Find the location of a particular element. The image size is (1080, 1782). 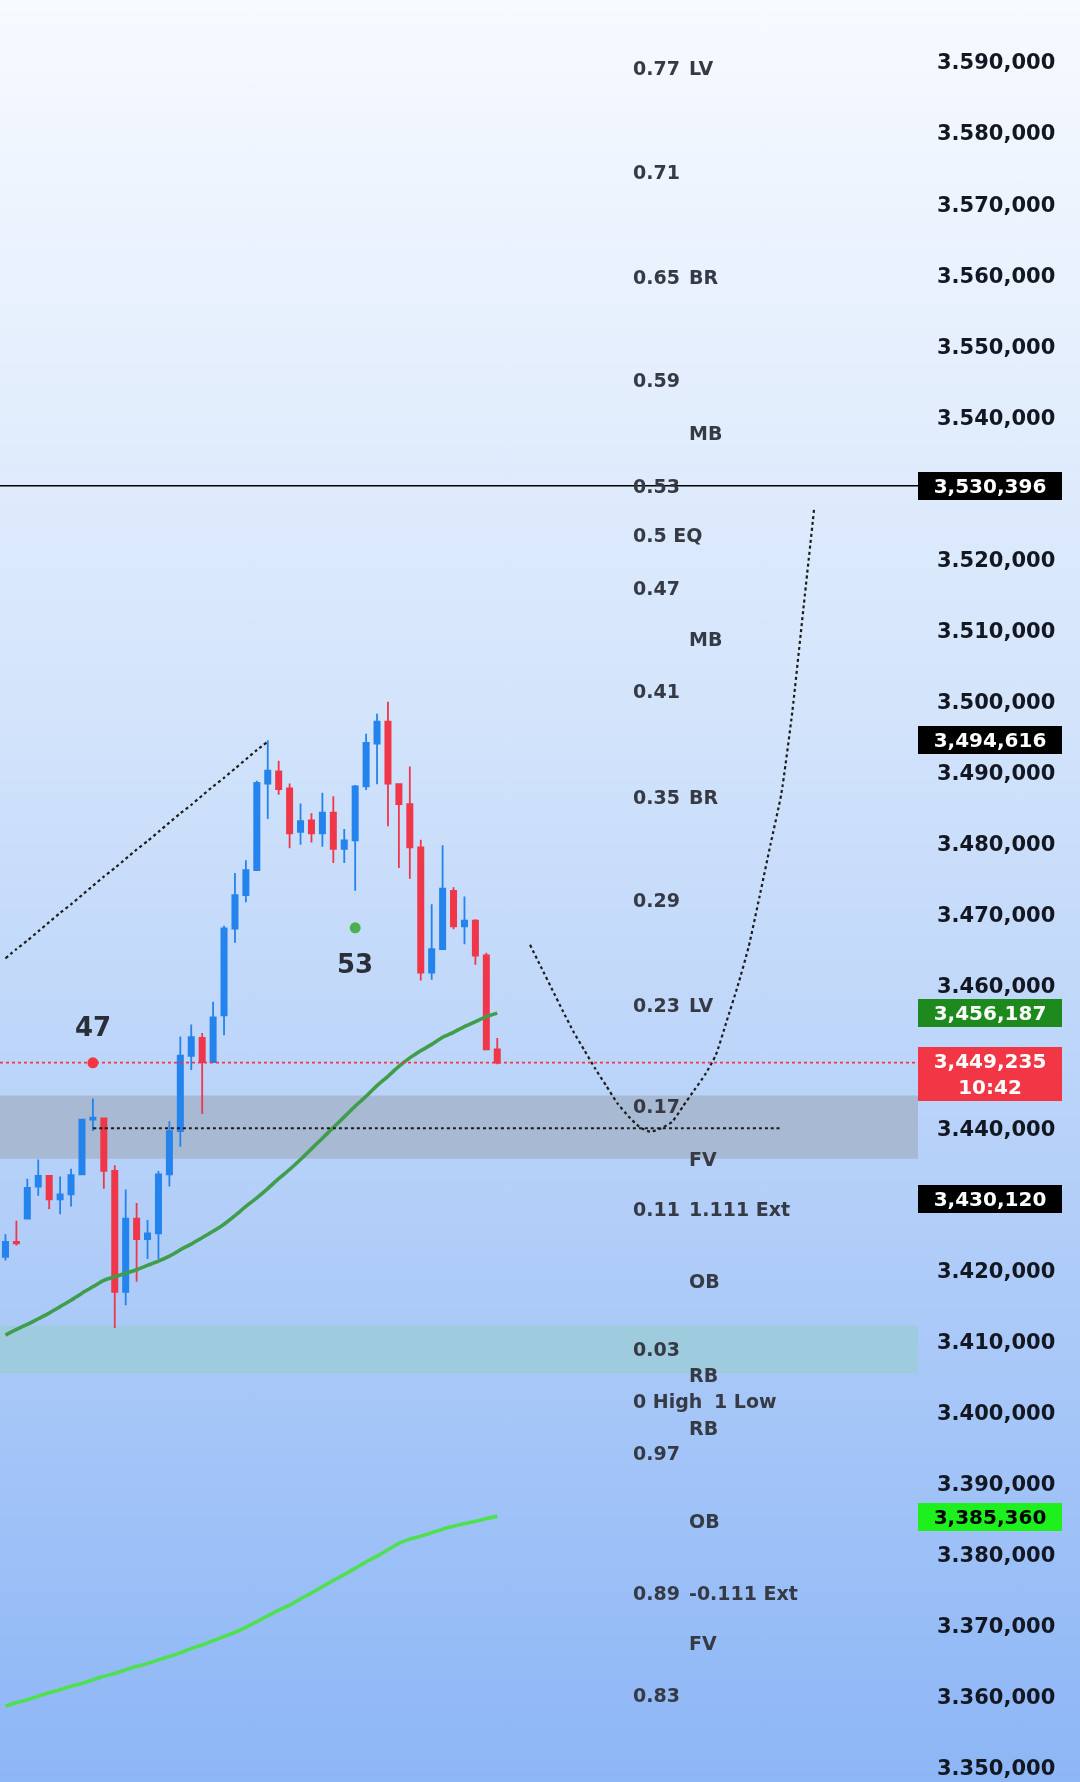

annotation: 0.03 is located at coordinates (656, 1349).